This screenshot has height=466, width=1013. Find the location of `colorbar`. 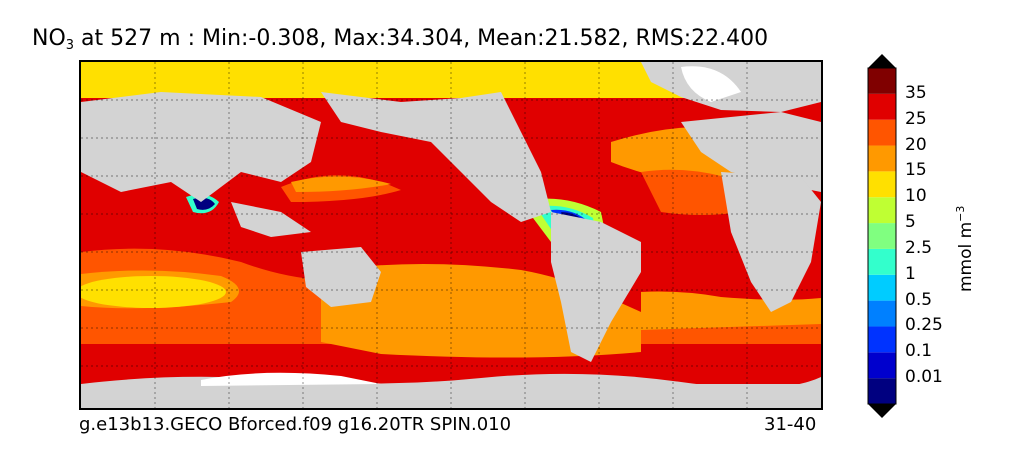

colorbar is located at coordinates (882, 236).